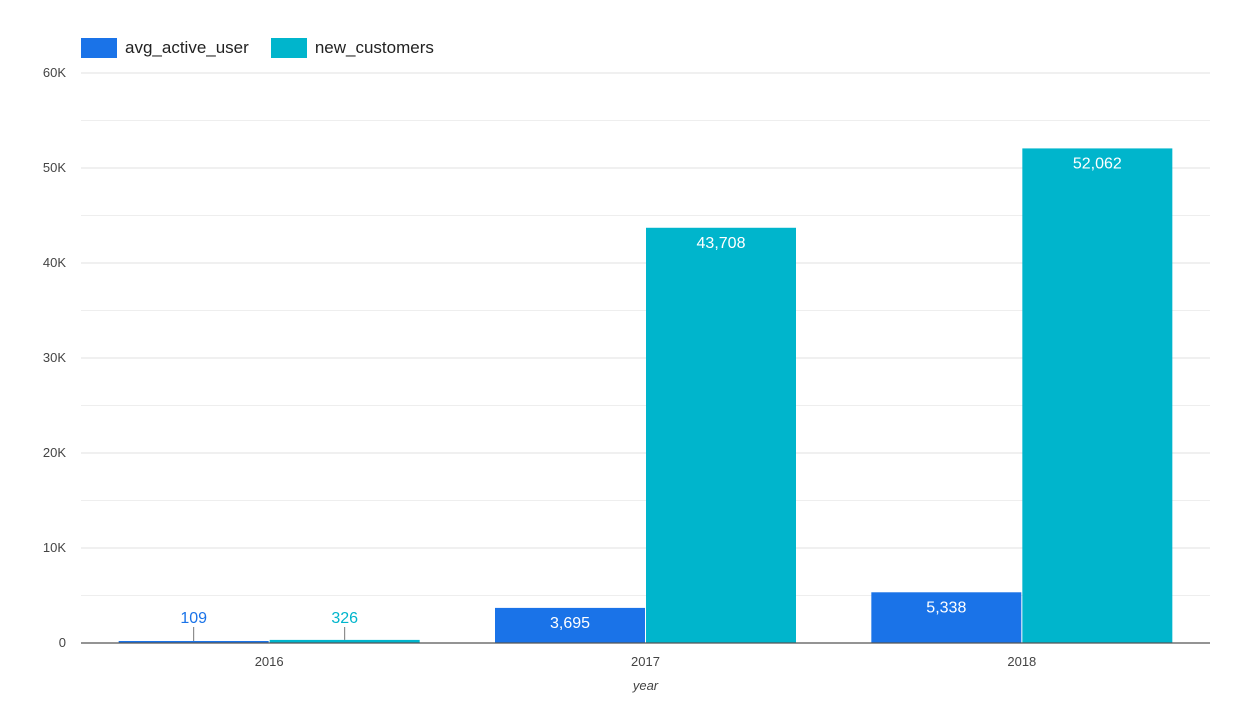 Image resolution: width=1244 pixels, height=706 pixels. I want to click on legend: avg_active_user new_customers, so click(268, 48).